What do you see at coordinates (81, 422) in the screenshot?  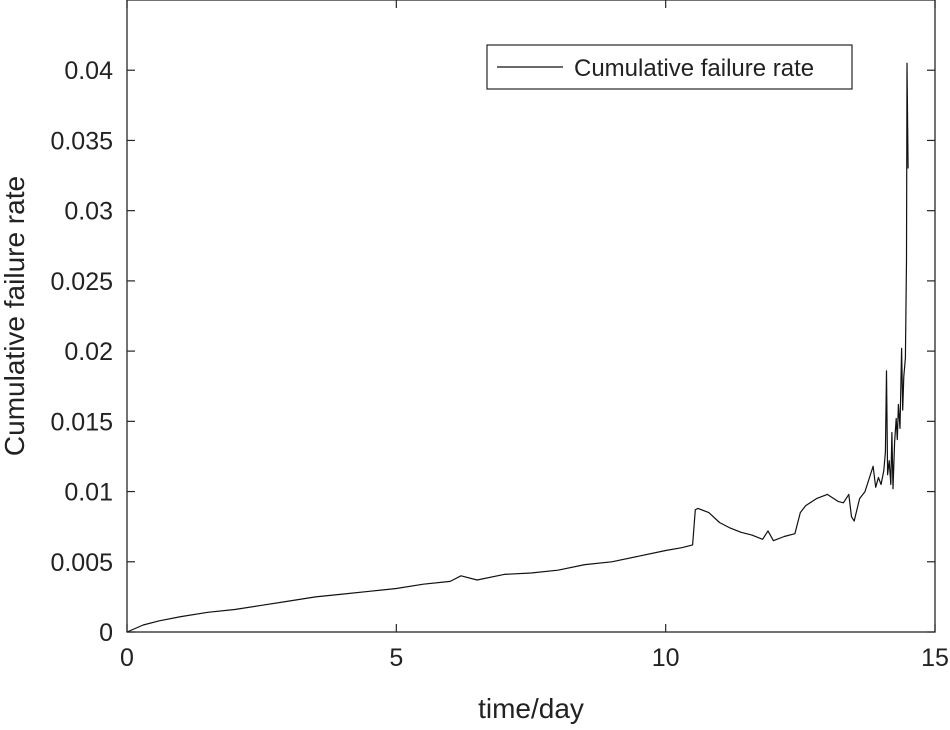 I see `y-tick-label: 0.015` at bounding box center [81, 422].